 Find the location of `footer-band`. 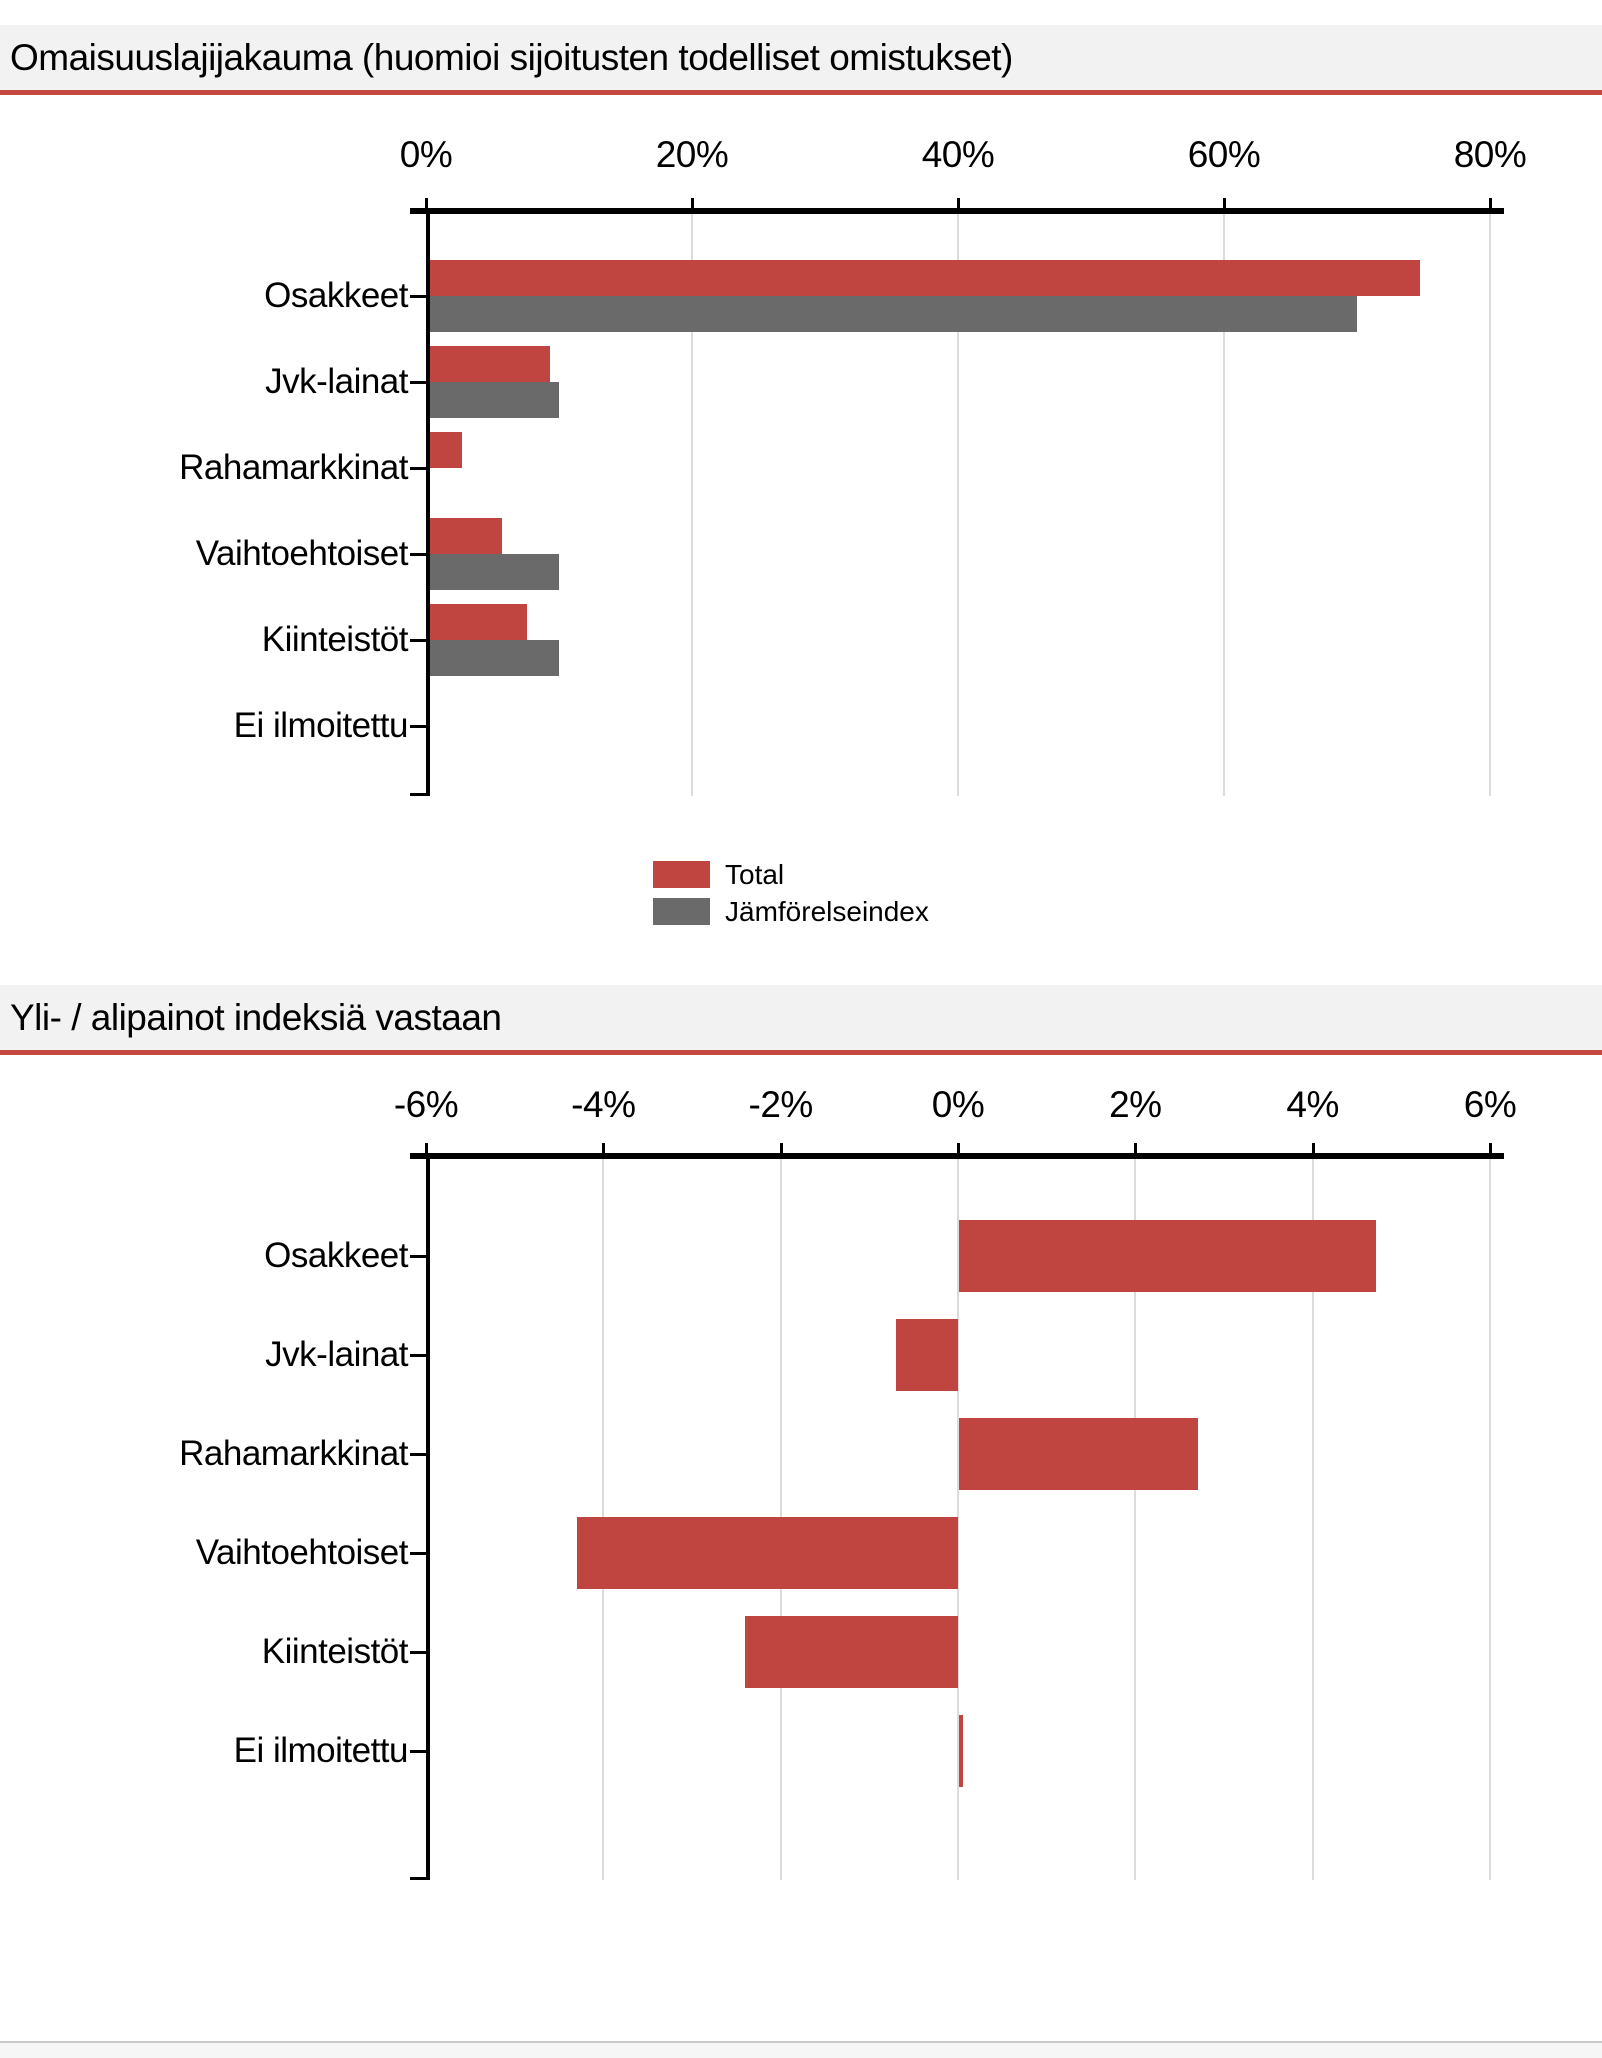

footer-band is located at coordinates (801, 2050).